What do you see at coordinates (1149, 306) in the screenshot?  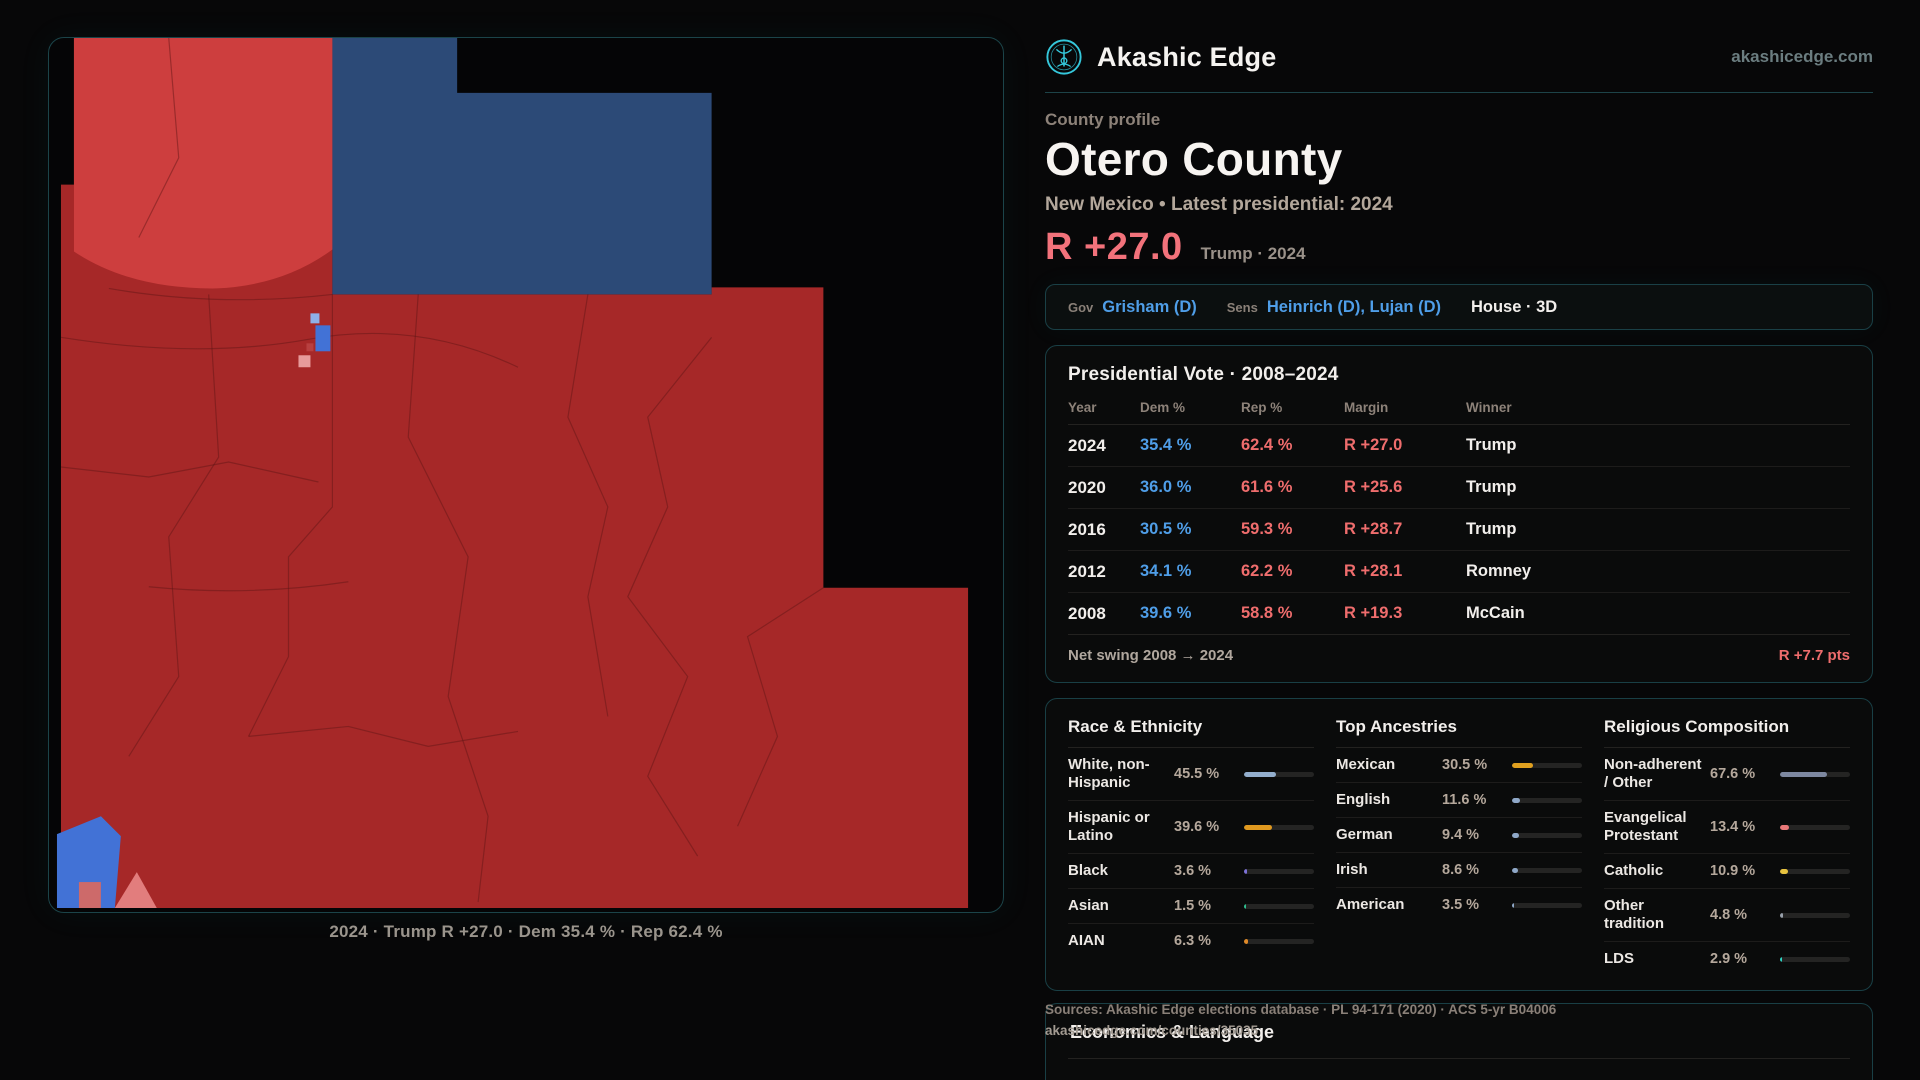 I see `governor-link: Grisham (D)` at bounding box center [1149, 306].